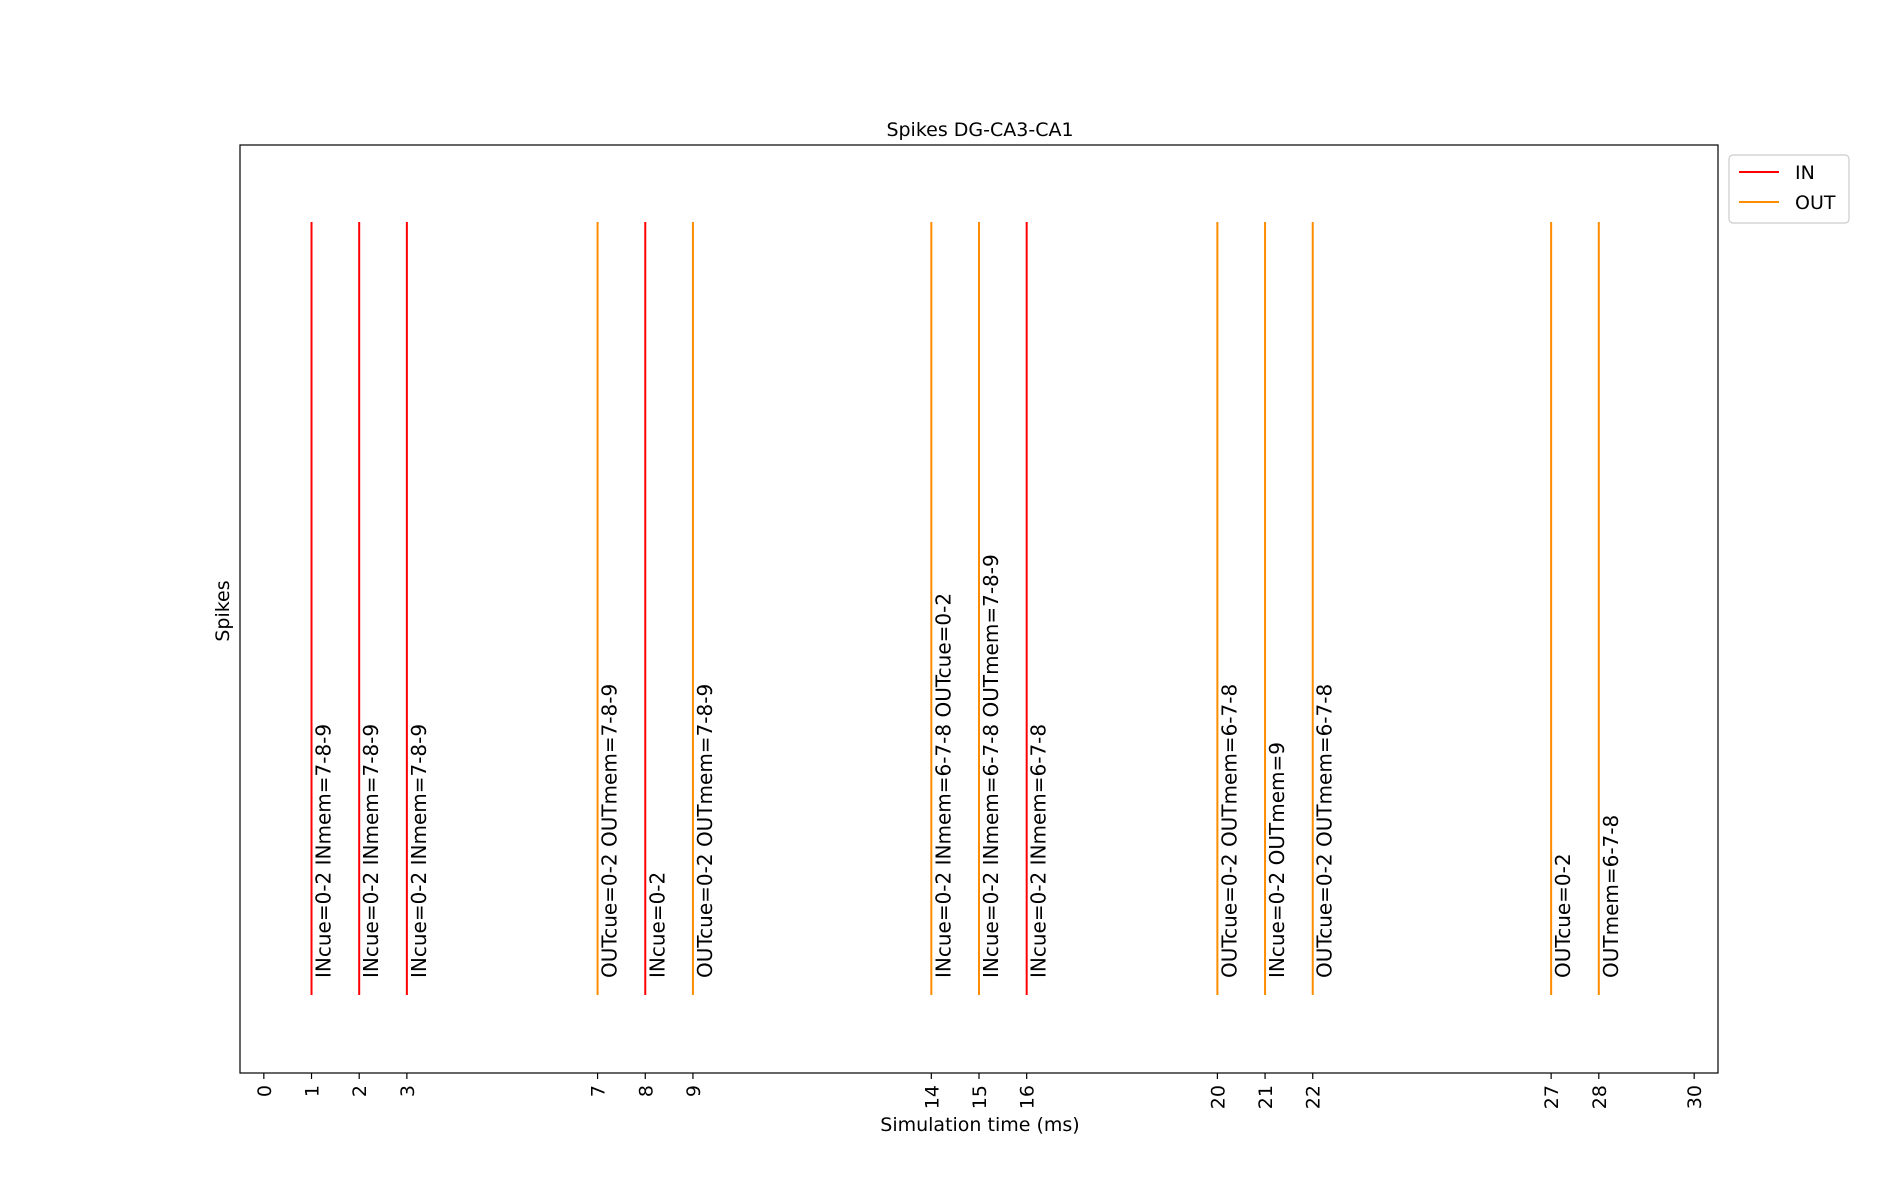 This screenshot has width=1900, height=1200. Describe the element at coordinates (610, 831) in the screenshot. I see `spike-label-7: OUTcue=0-2 OUTmem=7-8-9` at that location.